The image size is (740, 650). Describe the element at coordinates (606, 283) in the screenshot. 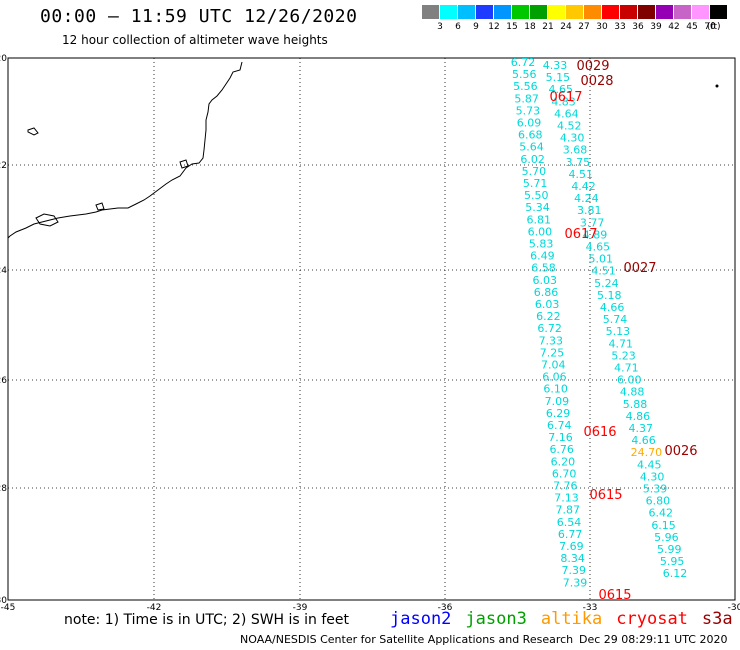

I see `track-b-value: 5.24` at that location.